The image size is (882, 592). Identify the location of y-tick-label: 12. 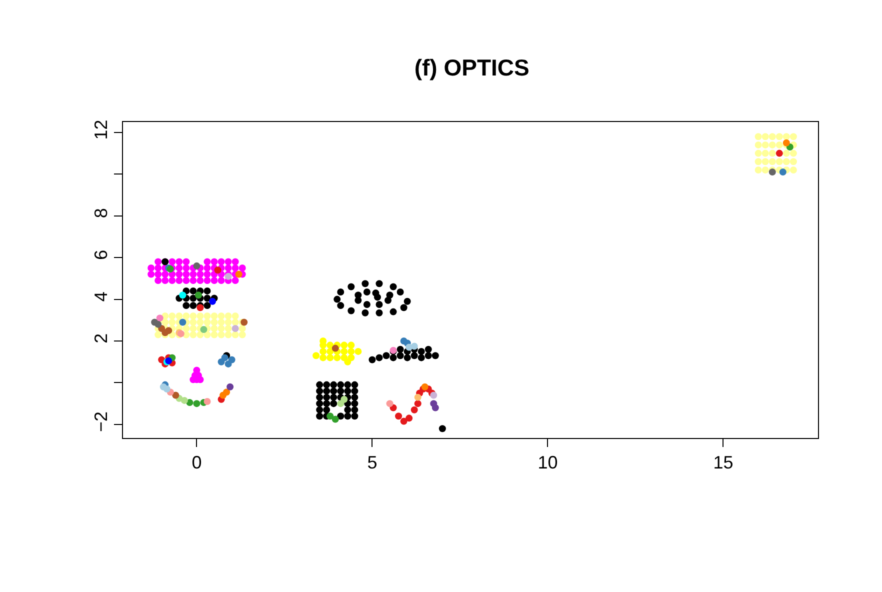
(100, 130).